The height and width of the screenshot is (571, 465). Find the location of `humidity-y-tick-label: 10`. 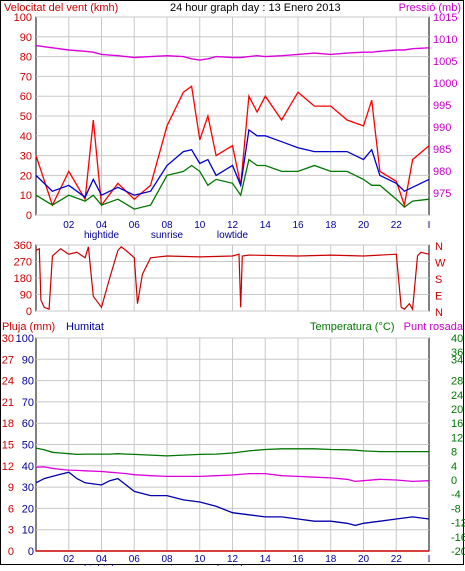

humidity-y-tick-label: 10 is located at coordinates (28, 531).